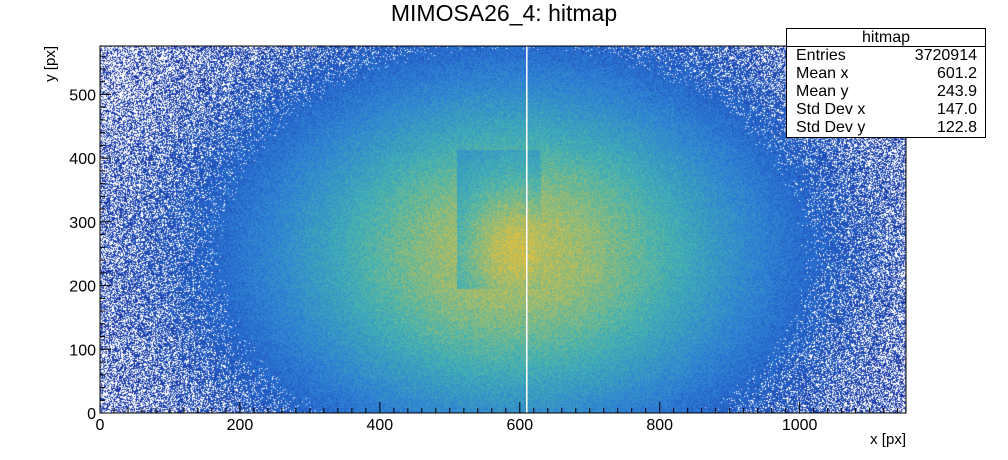 Image resolution: width=1008 pixels, height=460 pixels. I want to click on x-tick-label: 200, so click(240, 425).